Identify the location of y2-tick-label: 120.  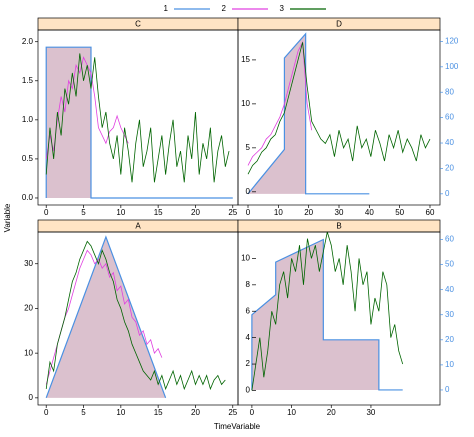
(452, 41).